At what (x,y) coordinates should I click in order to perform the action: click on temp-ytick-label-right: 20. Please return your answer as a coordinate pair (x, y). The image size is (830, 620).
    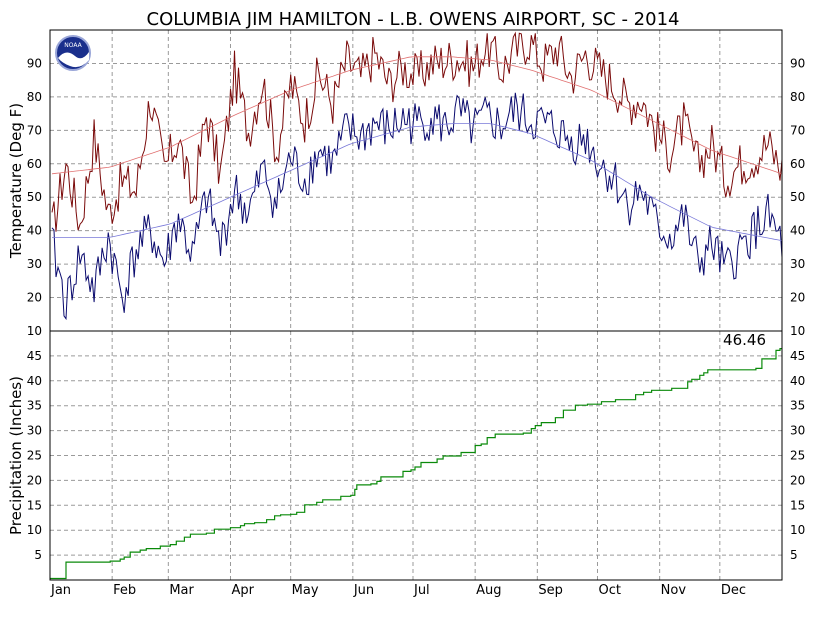
    Looking at the image, I should click on (797, 298).